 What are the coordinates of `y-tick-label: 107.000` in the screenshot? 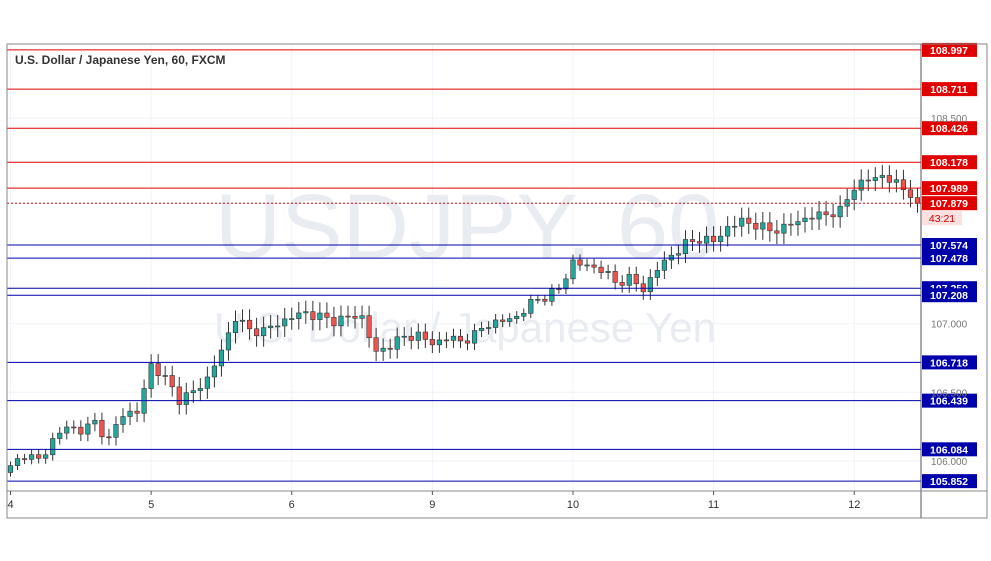 It's located at (949, 325).